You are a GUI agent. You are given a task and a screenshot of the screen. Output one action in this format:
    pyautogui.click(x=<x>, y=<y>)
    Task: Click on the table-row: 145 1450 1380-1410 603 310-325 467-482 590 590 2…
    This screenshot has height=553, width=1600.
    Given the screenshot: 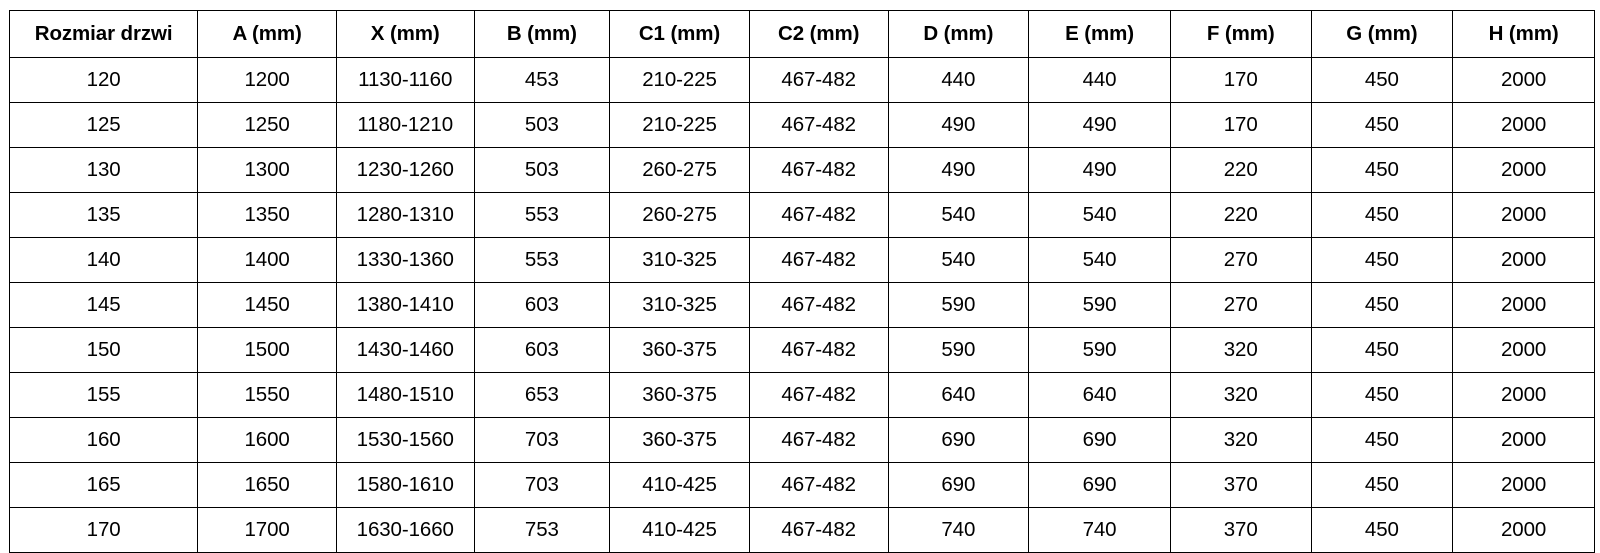 What is the action you would take?
    pyautogui.click(x=801, y=305)
    